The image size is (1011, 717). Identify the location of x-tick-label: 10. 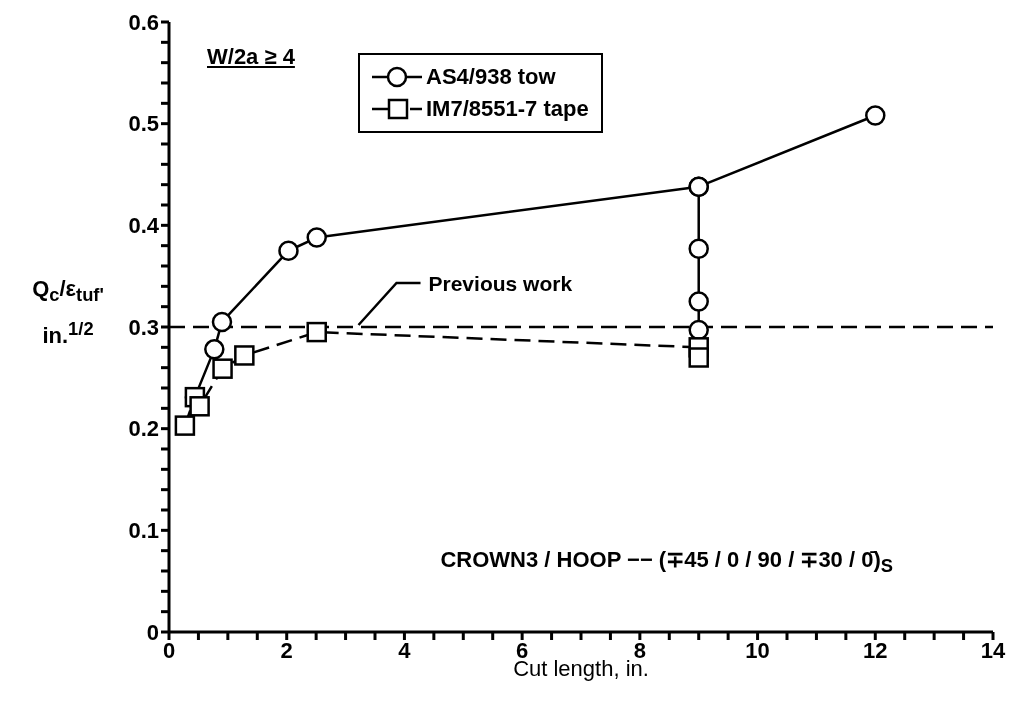
(757, 650).